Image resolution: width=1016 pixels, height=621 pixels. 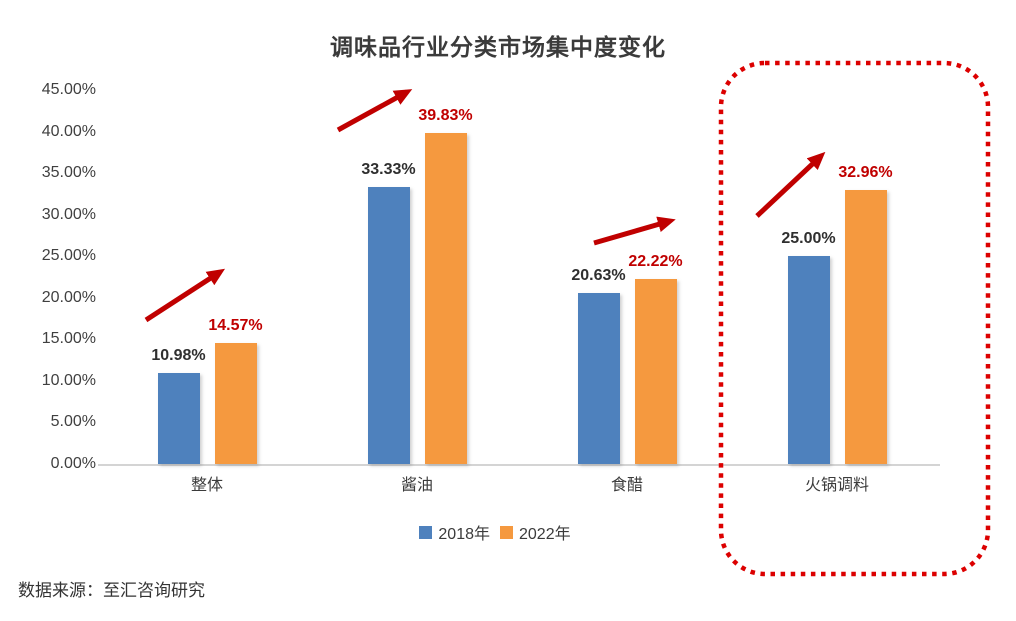 What do you see at coordinates (68, 214) in the screenshot?
I see `y-axis-tick-label: 30.00%` at bounding box center [68, 214].